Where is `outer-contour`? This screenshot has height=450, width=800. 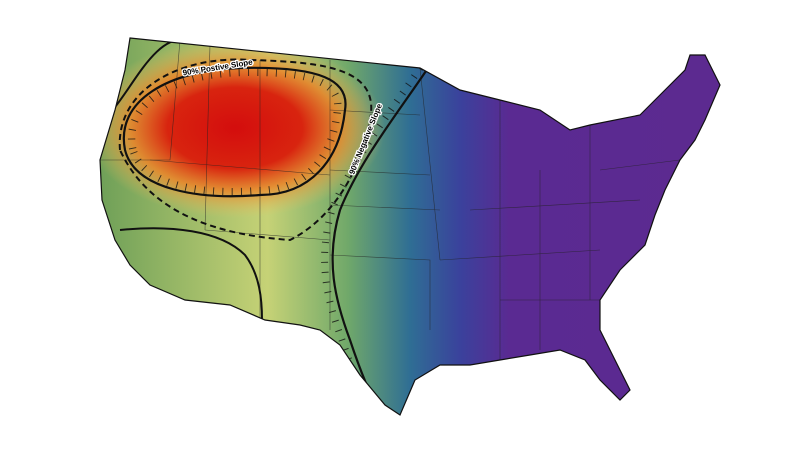
outer-contour is located at coordinates (245, 150).